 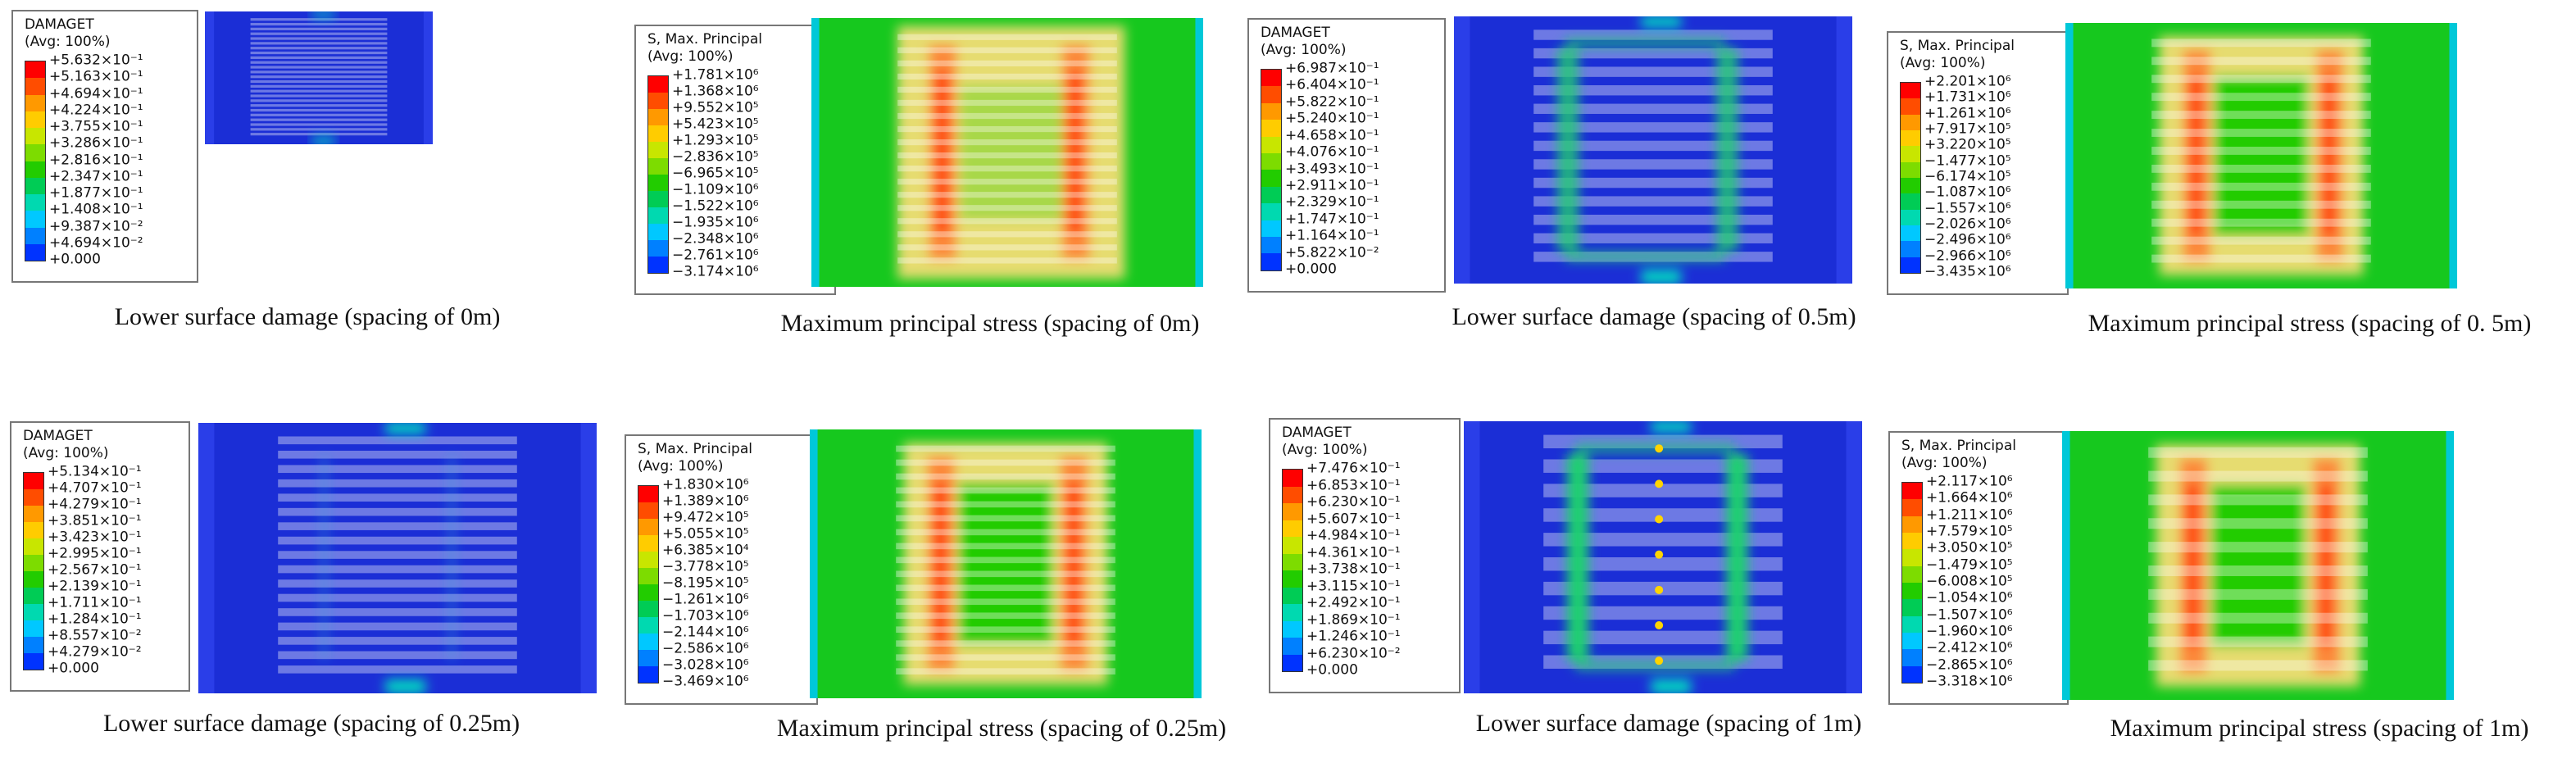 I want to click on legend-tick-label: +4.076×10⁻¹, so click(x=1332, y=152).